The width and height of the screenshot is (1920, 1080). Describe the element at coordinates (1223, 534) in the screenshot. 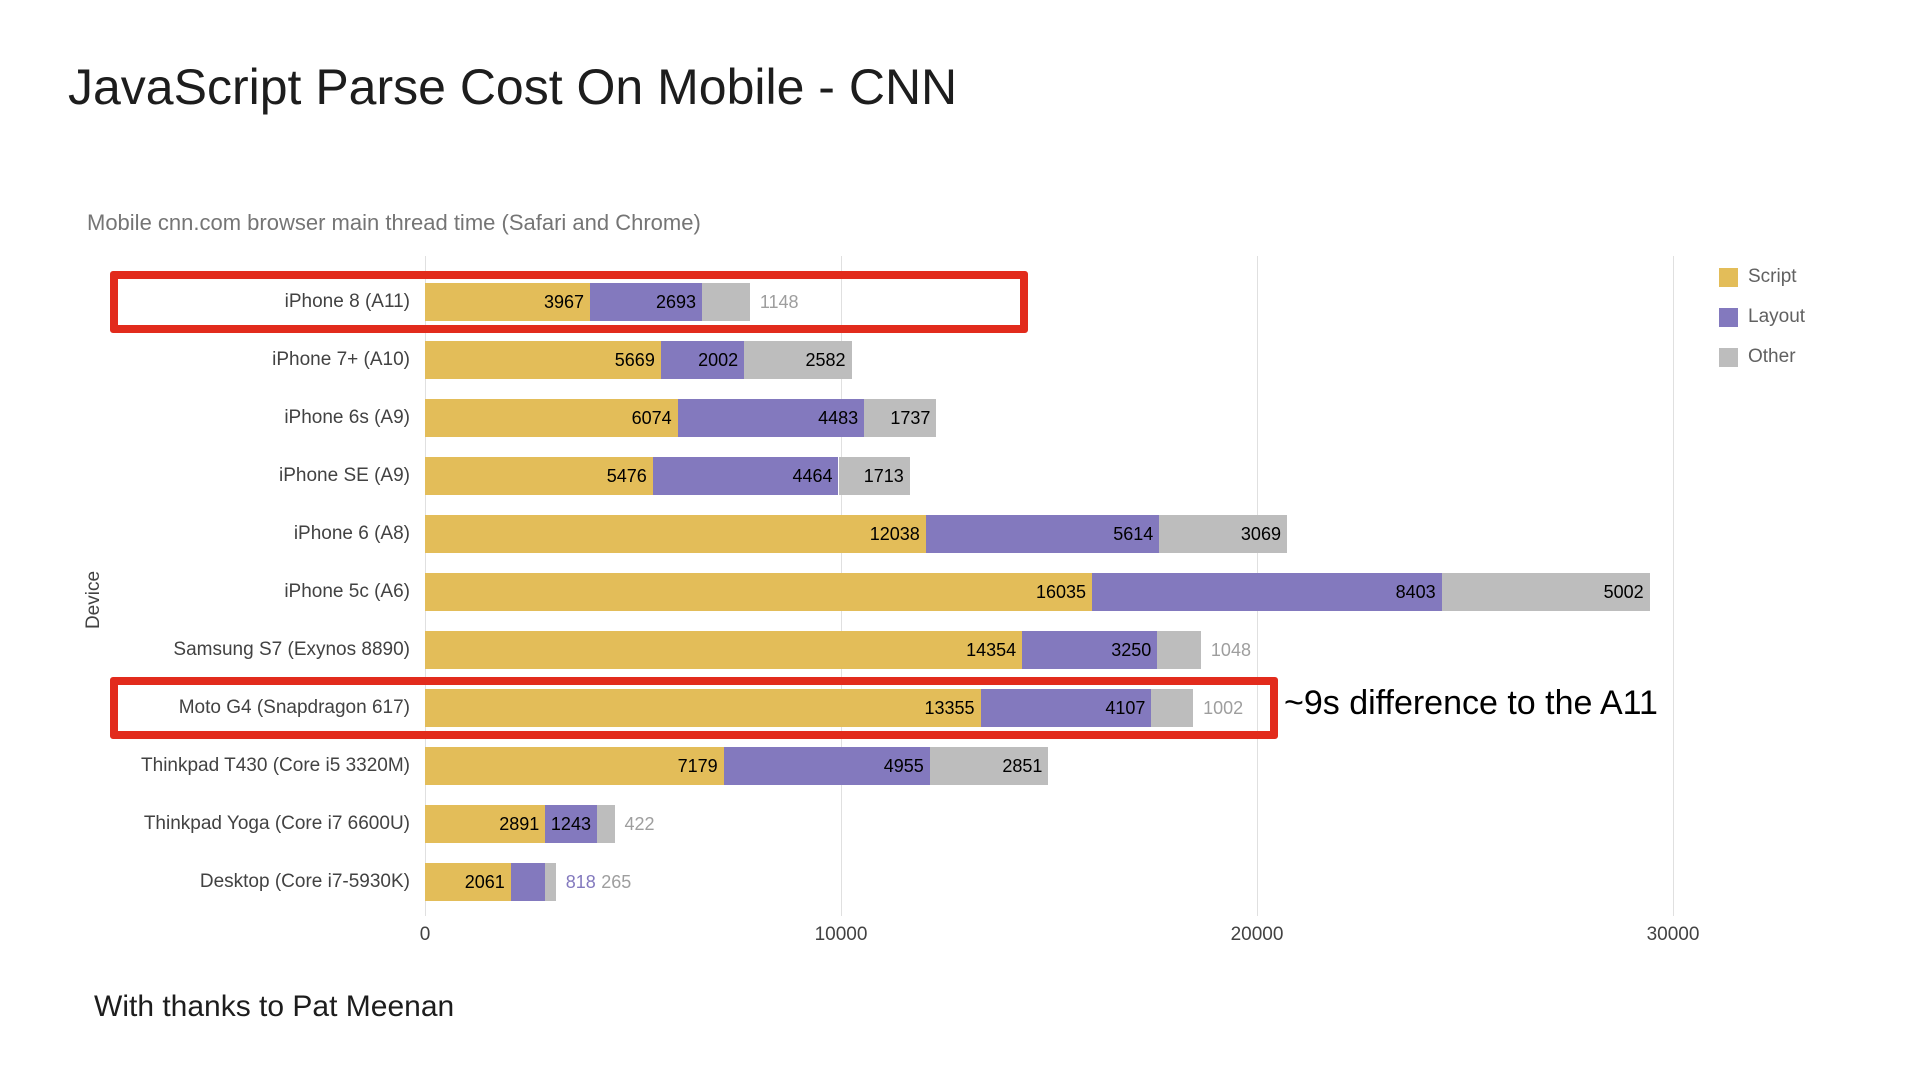

I see `bar-segment-other: 3069` at that location.